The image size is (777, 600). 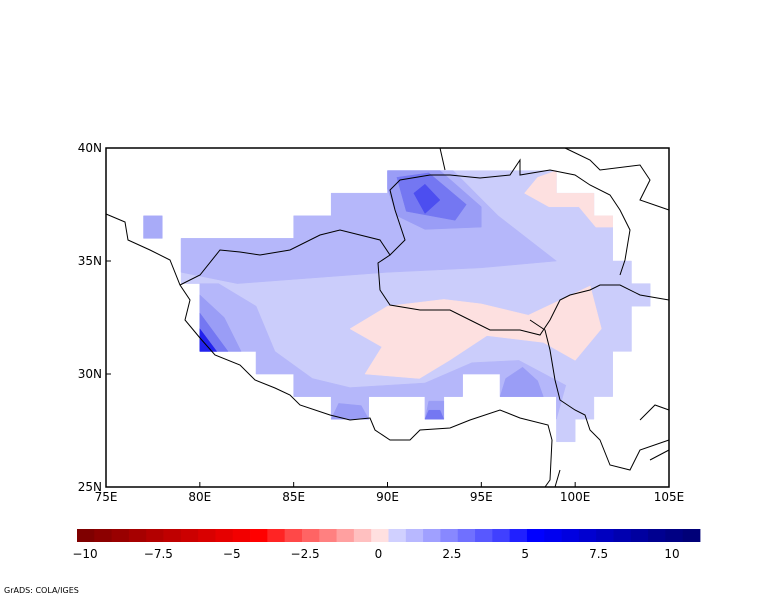 What do you see at coordinates (481, 497) in the screenshot?
I see `x-tick-label: 95E` at bounding box center [481, 497].